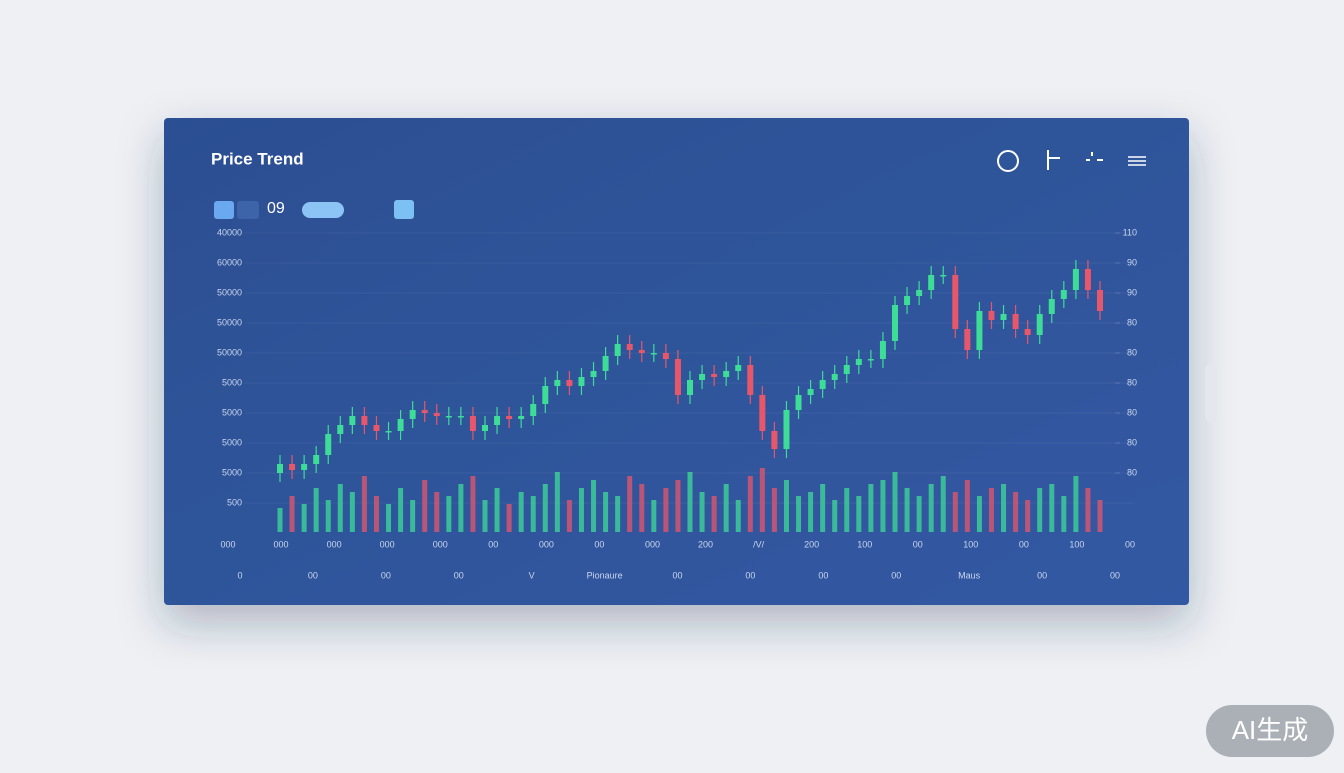 This screenshot has width=1344, height=773. I want to click on footer-label: Pionaure, so click(605, 575).